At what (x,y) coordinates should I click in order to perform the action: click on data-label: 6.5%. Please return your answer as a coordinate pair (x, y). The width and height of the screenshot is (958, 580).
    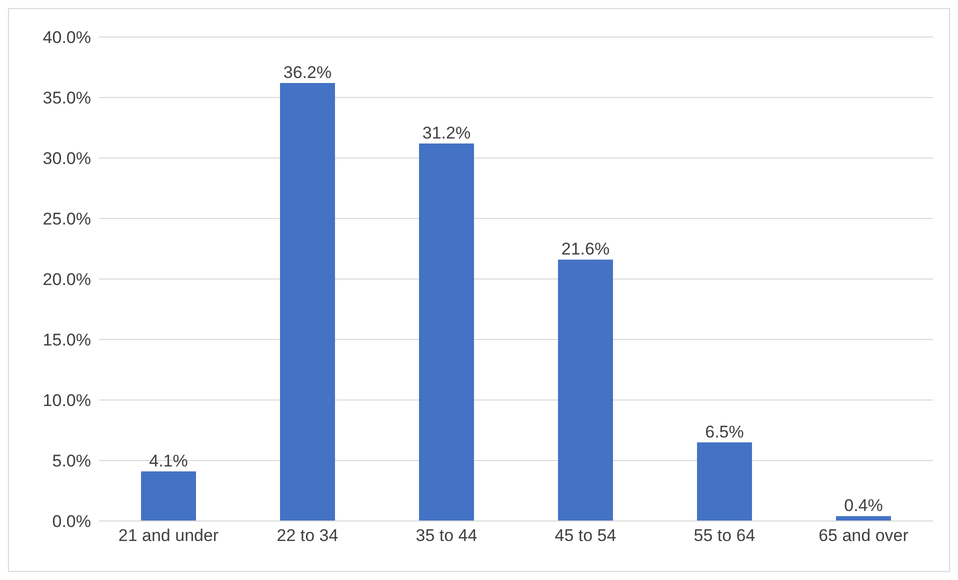
    Looking at the image, I should click on (724, 432).